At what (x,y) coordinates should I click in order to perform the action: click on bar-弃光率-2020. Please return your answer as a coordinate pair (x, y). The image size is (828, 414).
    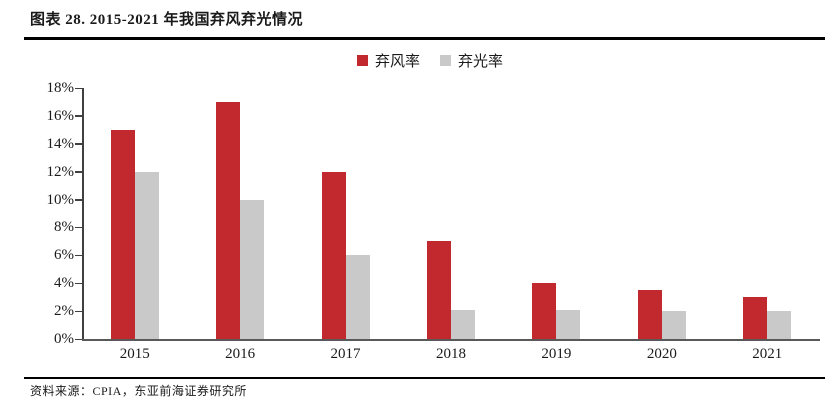
    Looking at the image, I should click on (673, 325).